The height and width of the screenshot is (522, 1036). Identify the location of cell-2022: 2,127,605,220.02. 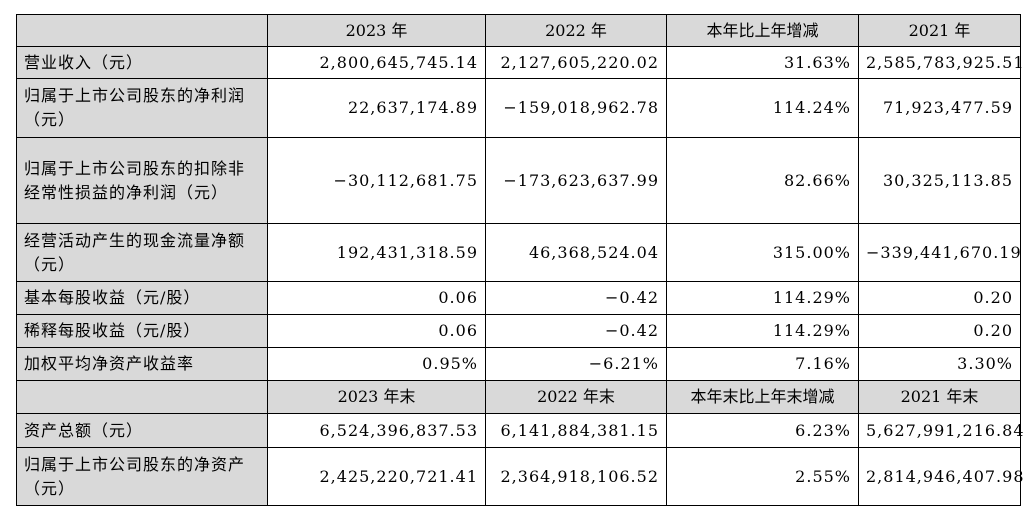
(576, 62).